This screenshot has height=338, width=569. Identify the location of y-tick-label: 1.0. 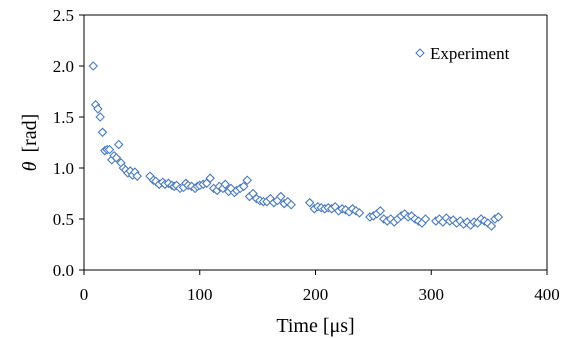
(63, 168).